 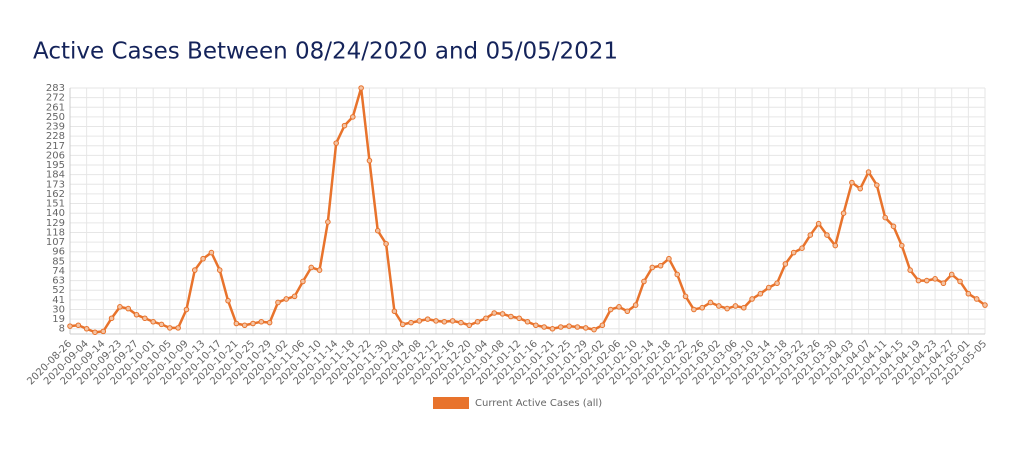 What do you see at coordinates (58, 252) in the screenshot?
I see `y-tick-label: 96` at bounding box center [58, 252].